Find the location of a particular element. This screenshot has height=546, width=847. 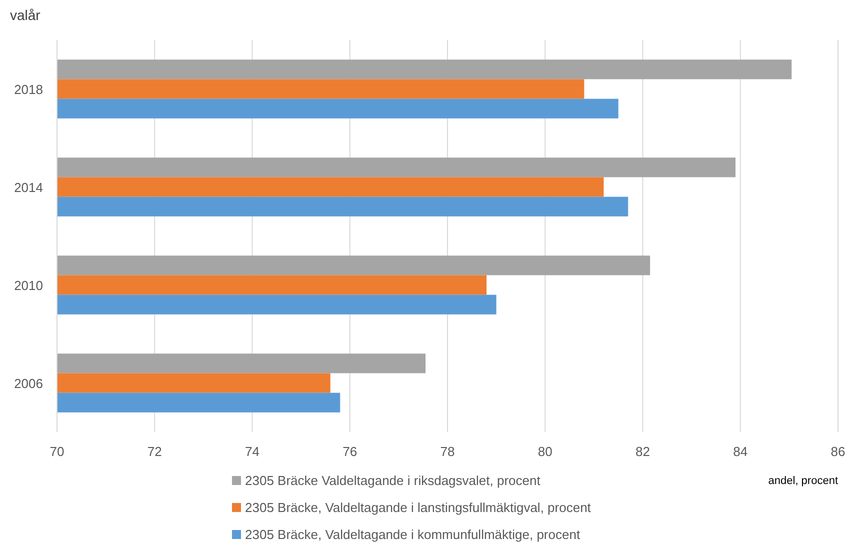

y-tick-label: 2018 is located at coordinates (28, 89).